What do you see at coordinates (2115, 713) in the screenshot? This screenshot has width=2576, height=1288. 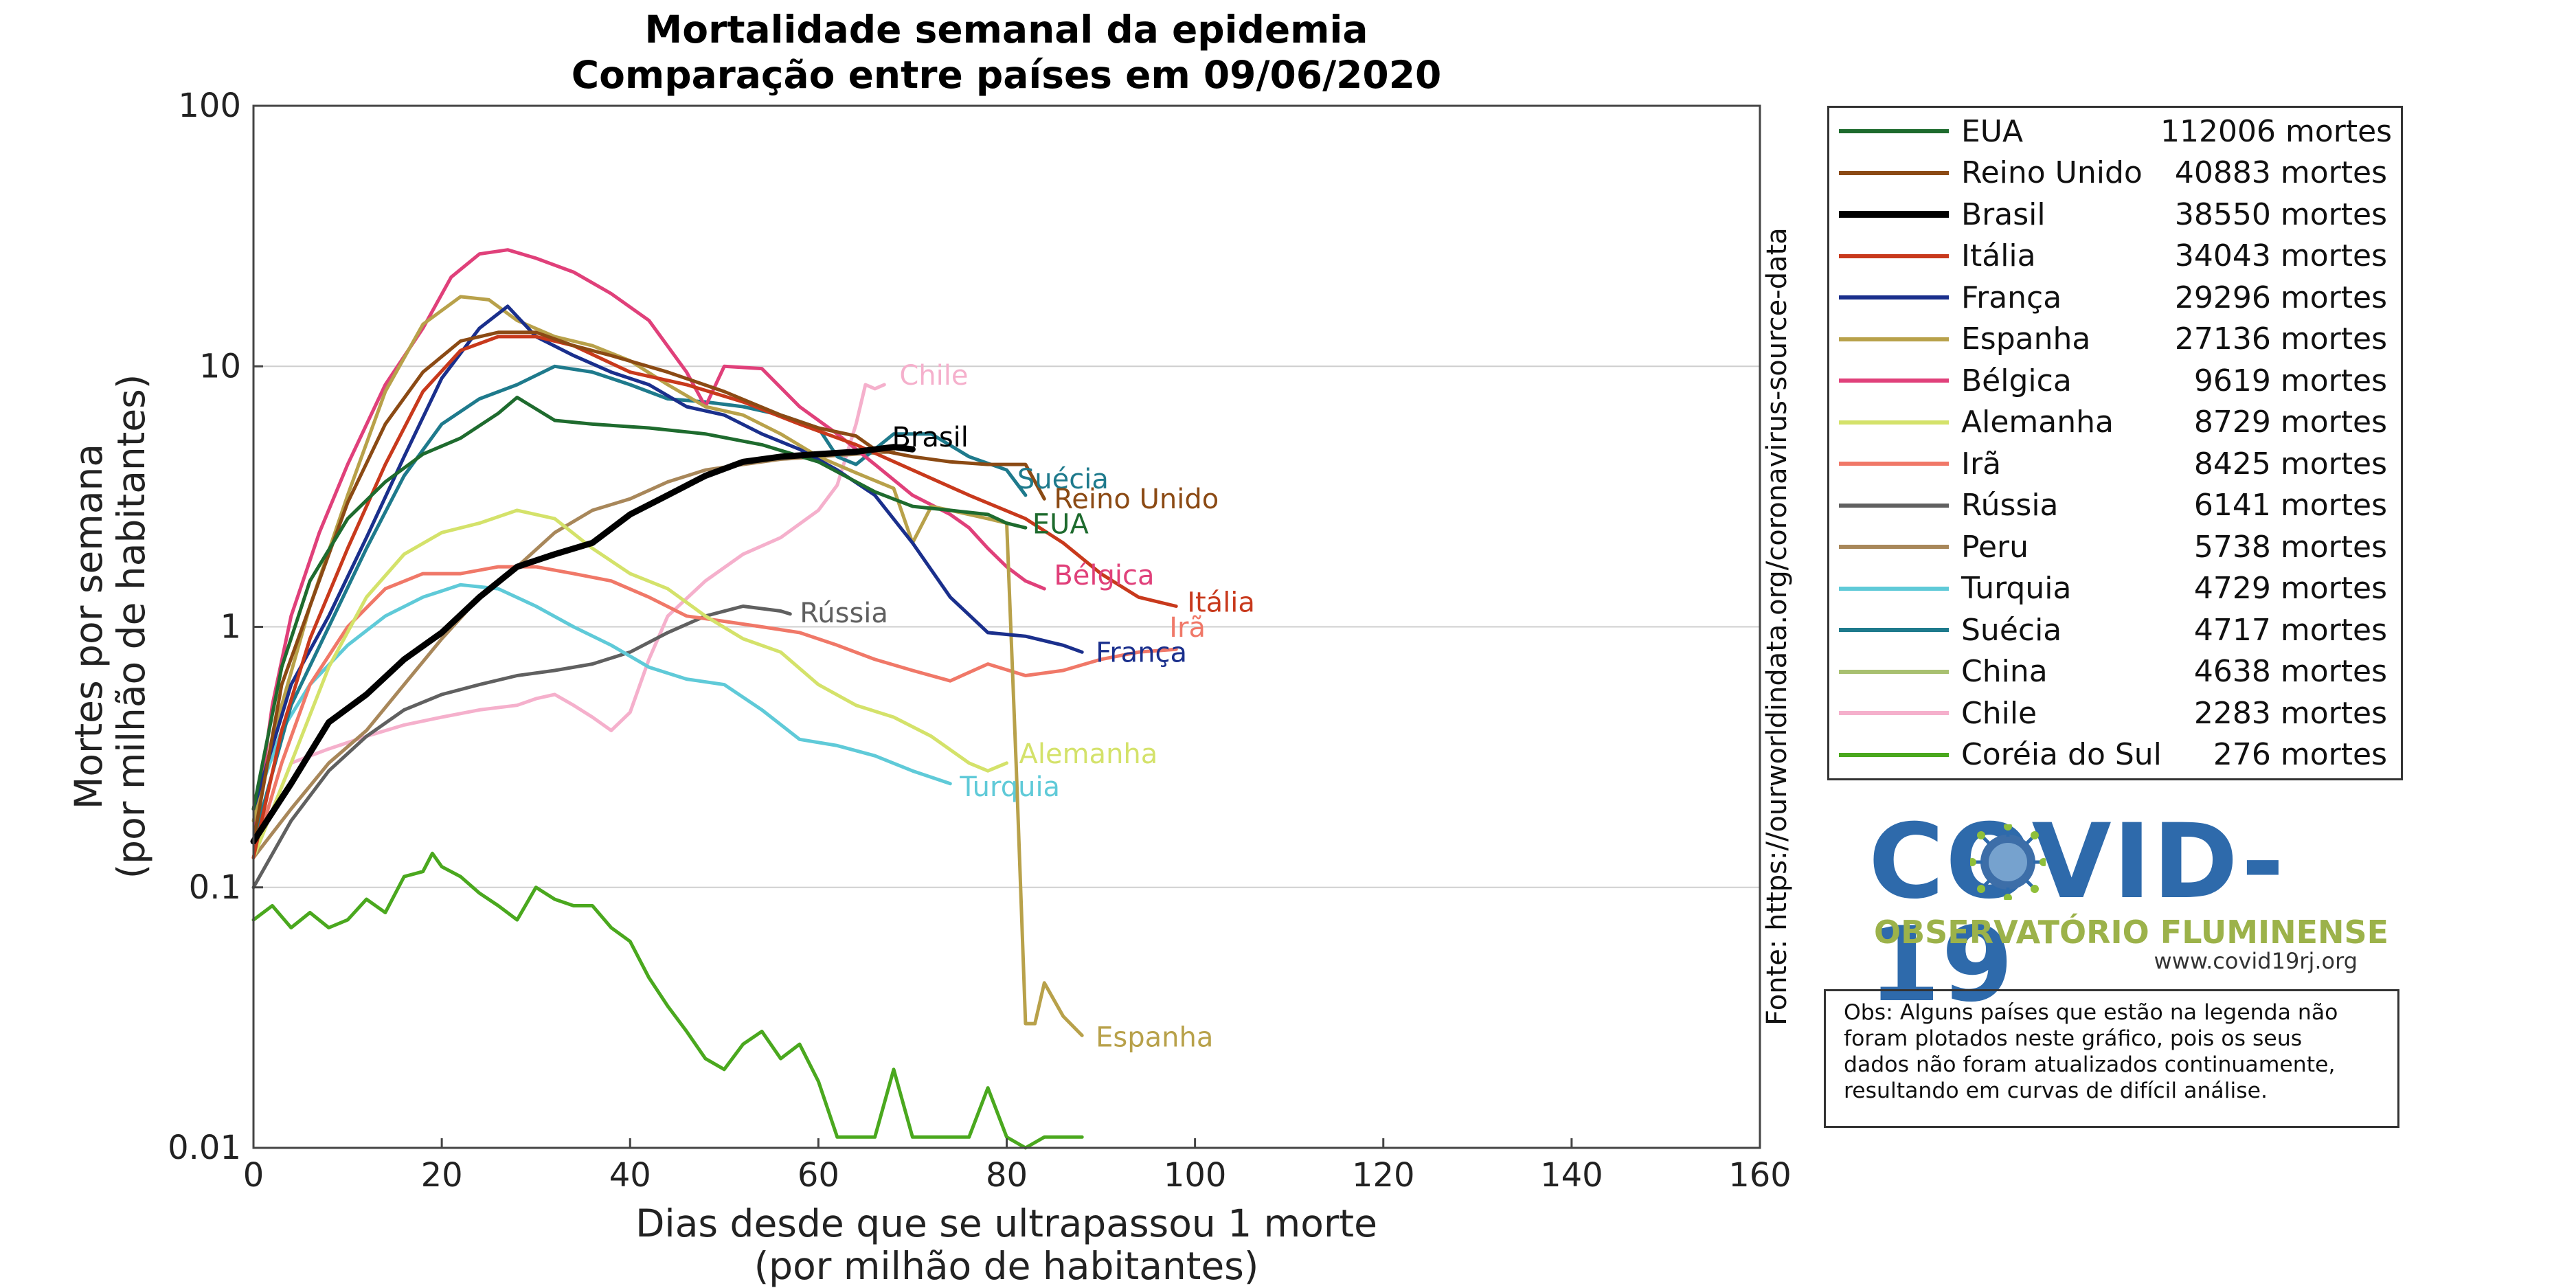 I see `legend-item: Chile 2283 mortes` at bounding box center [2115, 713].